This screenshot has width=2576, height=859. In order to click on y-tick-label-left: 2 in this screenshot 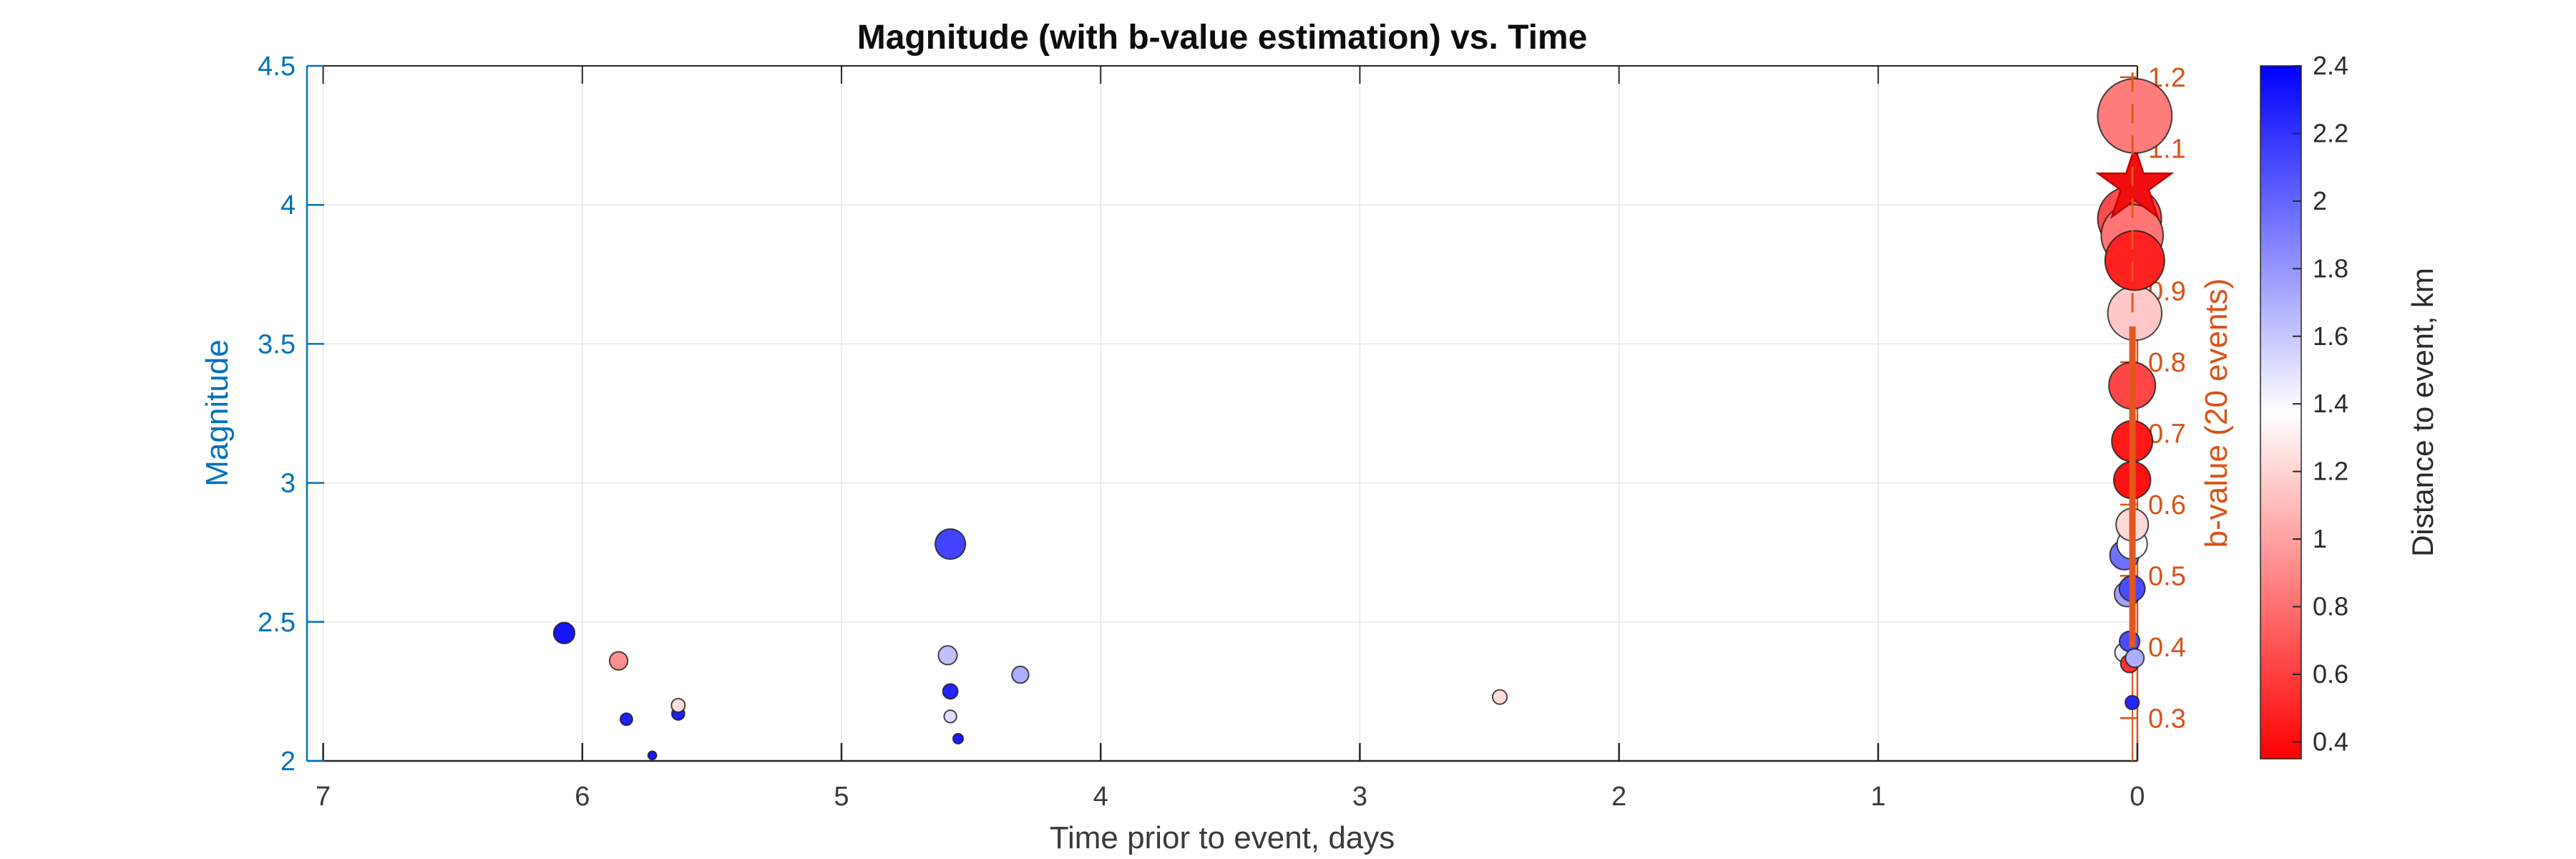, I will do `click(288, 762)`.